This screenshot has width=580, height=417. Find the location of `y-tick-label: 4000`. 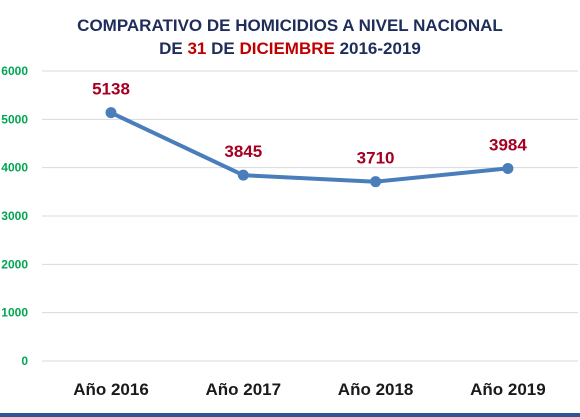

y-tick-label: 4000 is located at coordinates (14, 168).